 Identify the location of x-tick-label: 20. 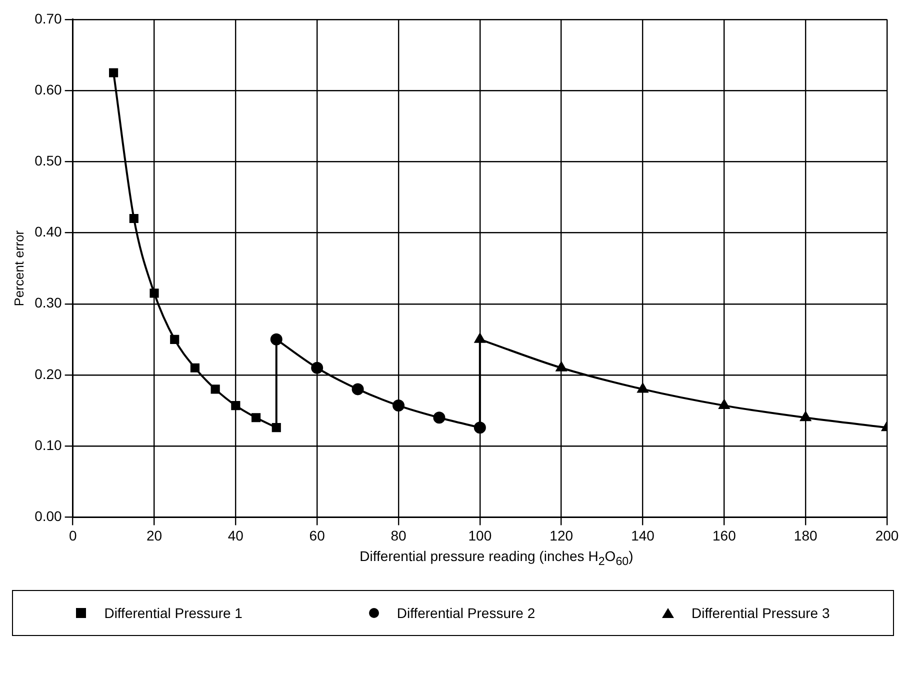
(154, 535).